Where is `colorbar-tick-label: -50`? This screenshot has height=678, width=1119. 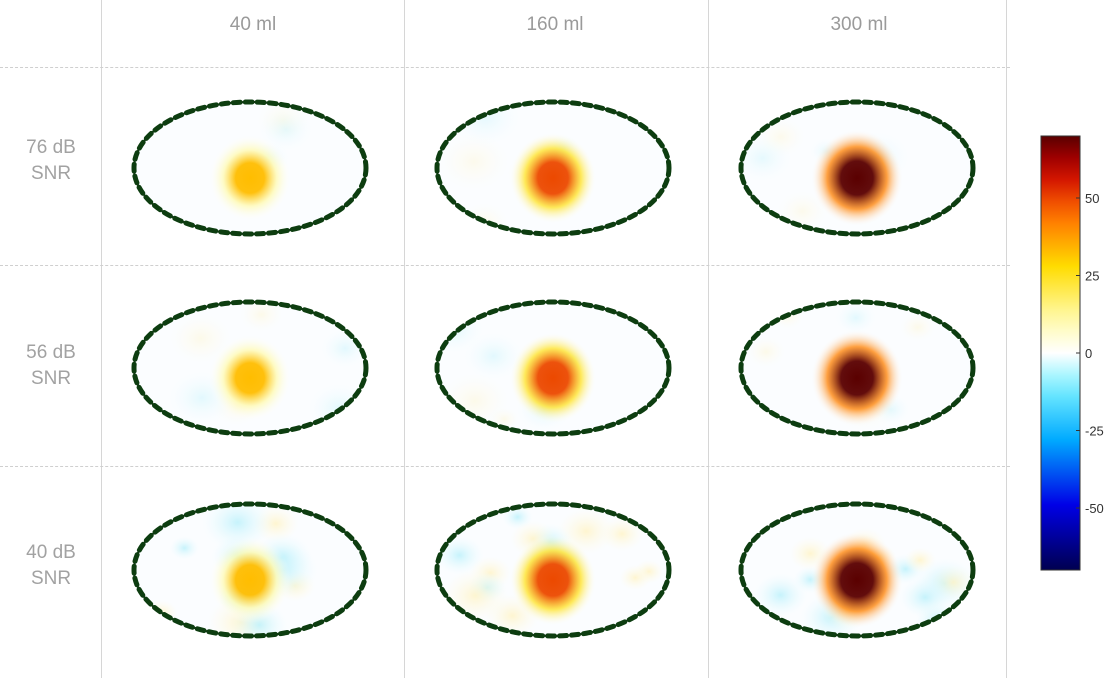 colorbar-tick-label: -50 is located at coordinates (1094, 508).